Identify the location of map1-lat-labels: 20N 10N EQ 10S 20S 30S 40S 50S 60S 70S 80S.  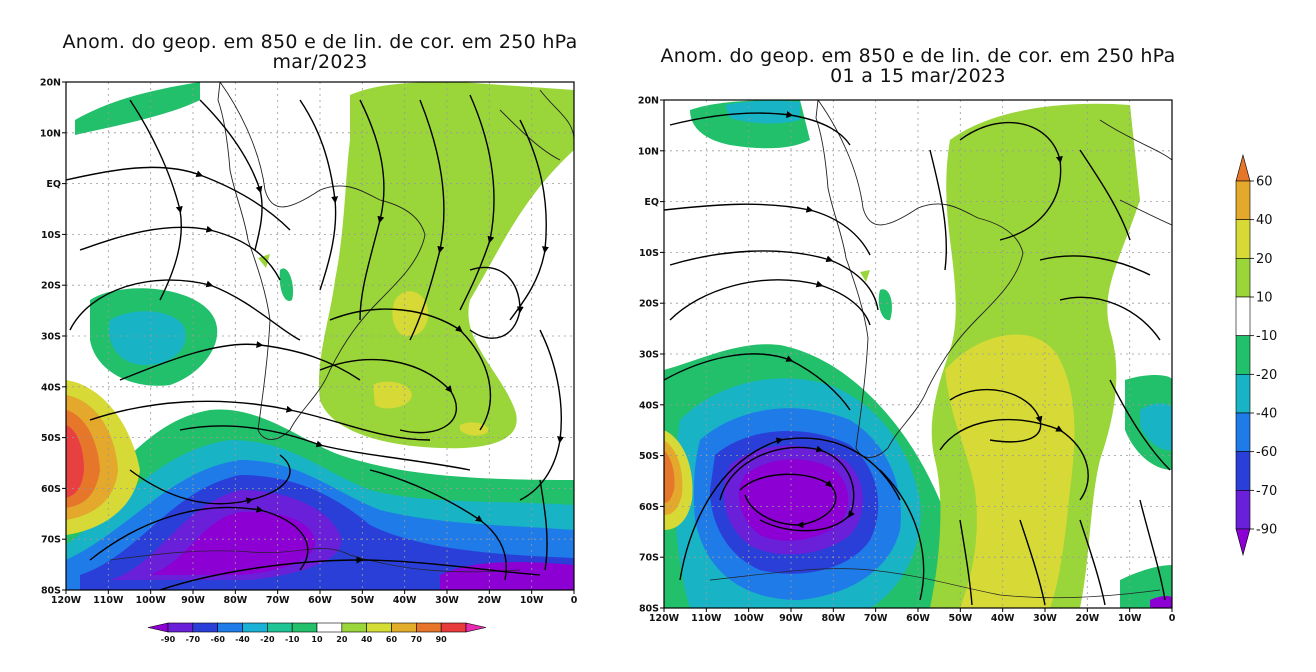
(53, 337).